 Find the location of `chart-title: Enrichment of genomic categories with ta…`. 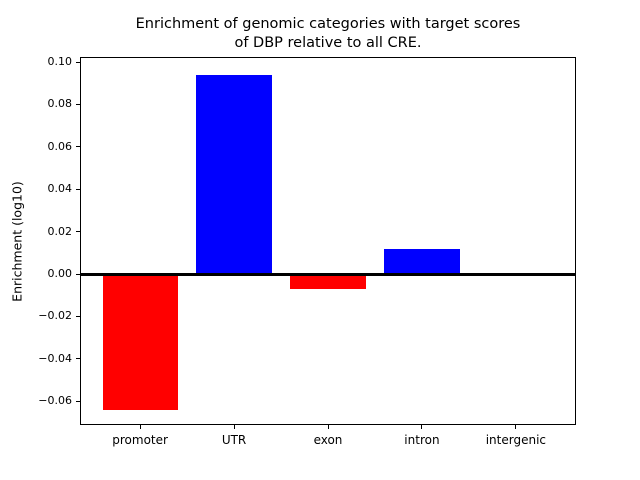

chart-title: Enrichment of genomic categories with ta… is located at coordinates (328, 33).